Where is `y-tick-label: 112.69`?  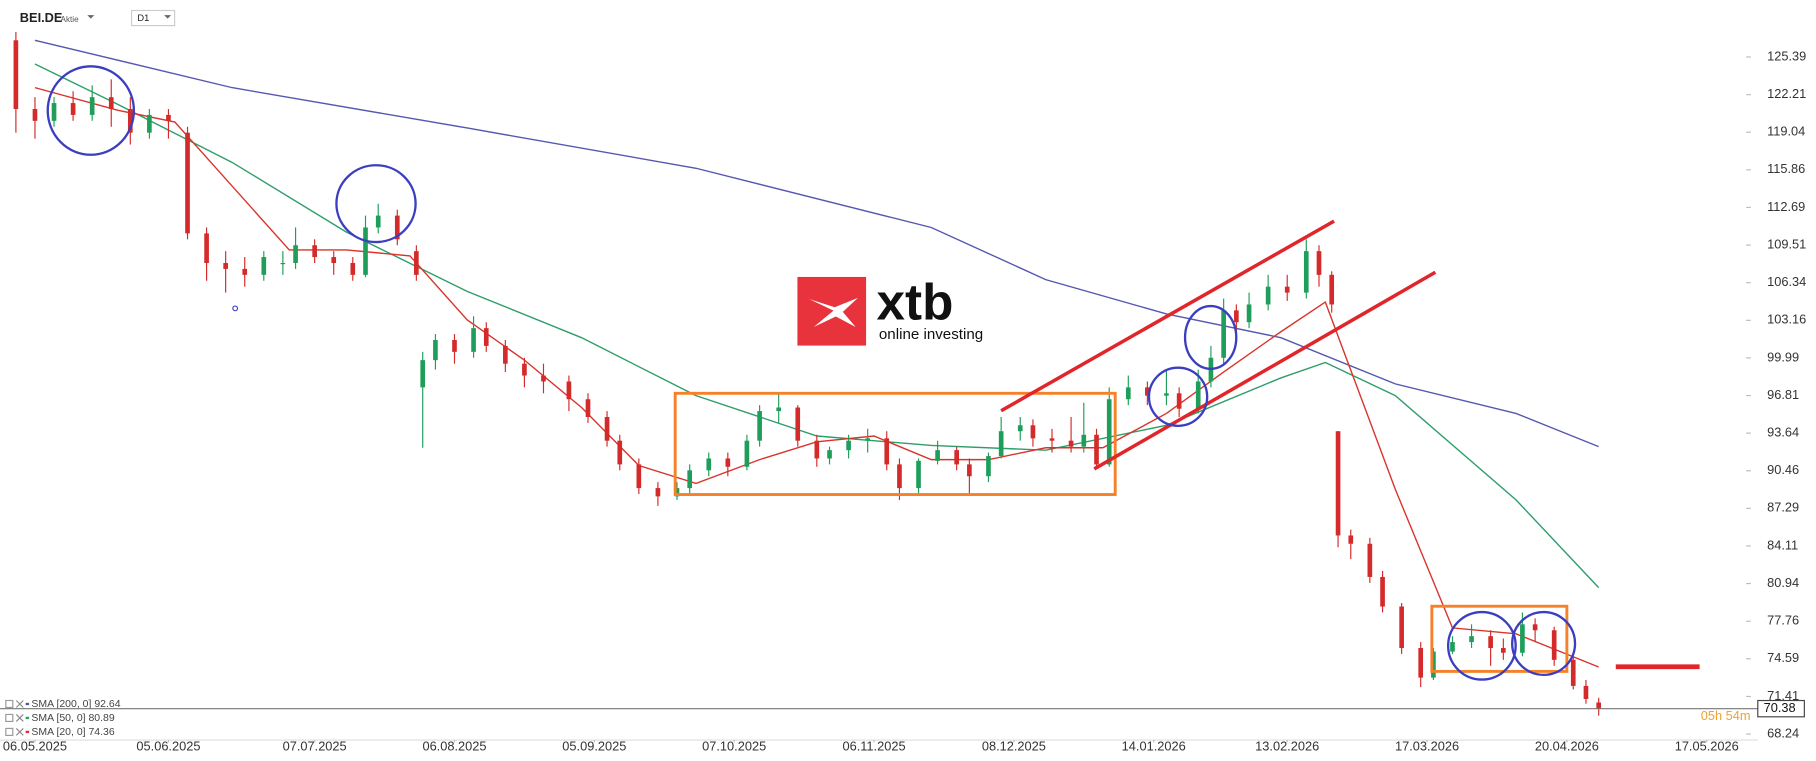
y-tick-label: 112.69 is located at coordinates (1786, 206).